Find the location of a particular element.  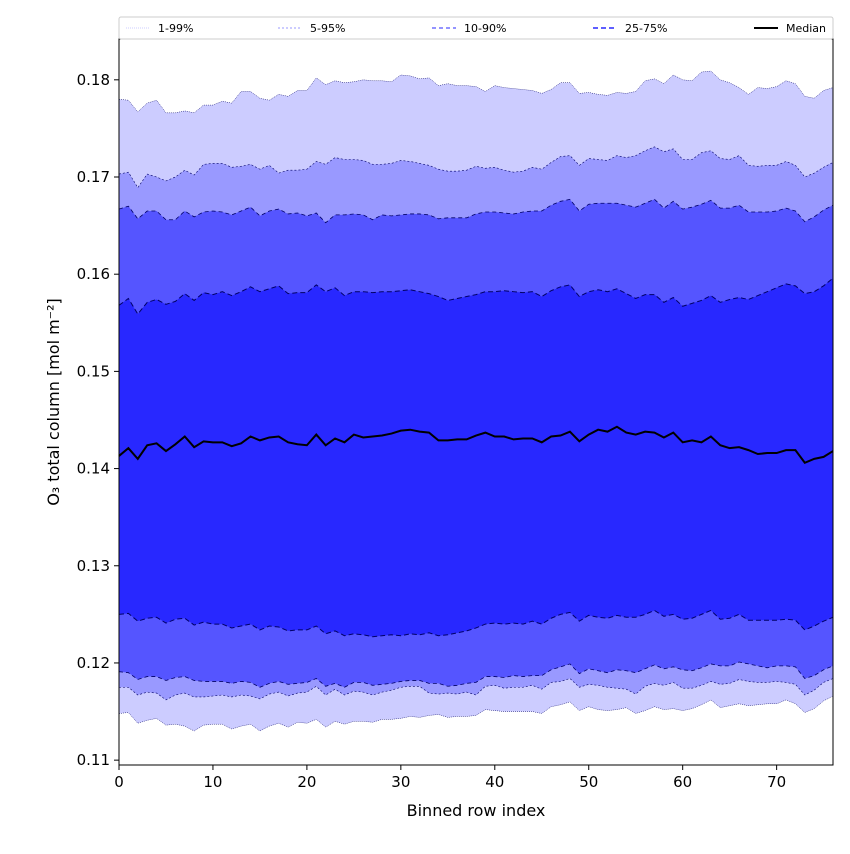

y-tick-label: 0.13 is located at coordinates (93, 566).